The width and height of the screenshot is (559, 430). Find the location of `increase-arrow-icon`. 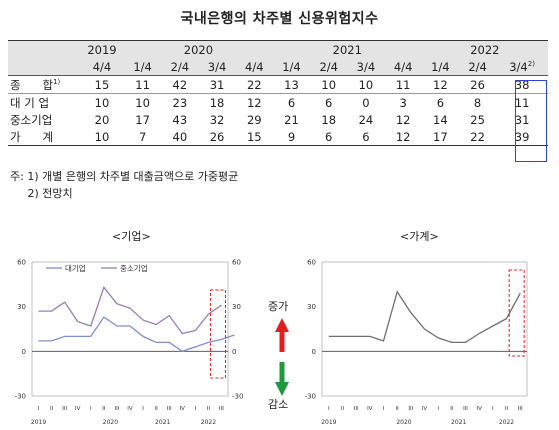

increase-arrow-icon is located at coordinates (282, 325).